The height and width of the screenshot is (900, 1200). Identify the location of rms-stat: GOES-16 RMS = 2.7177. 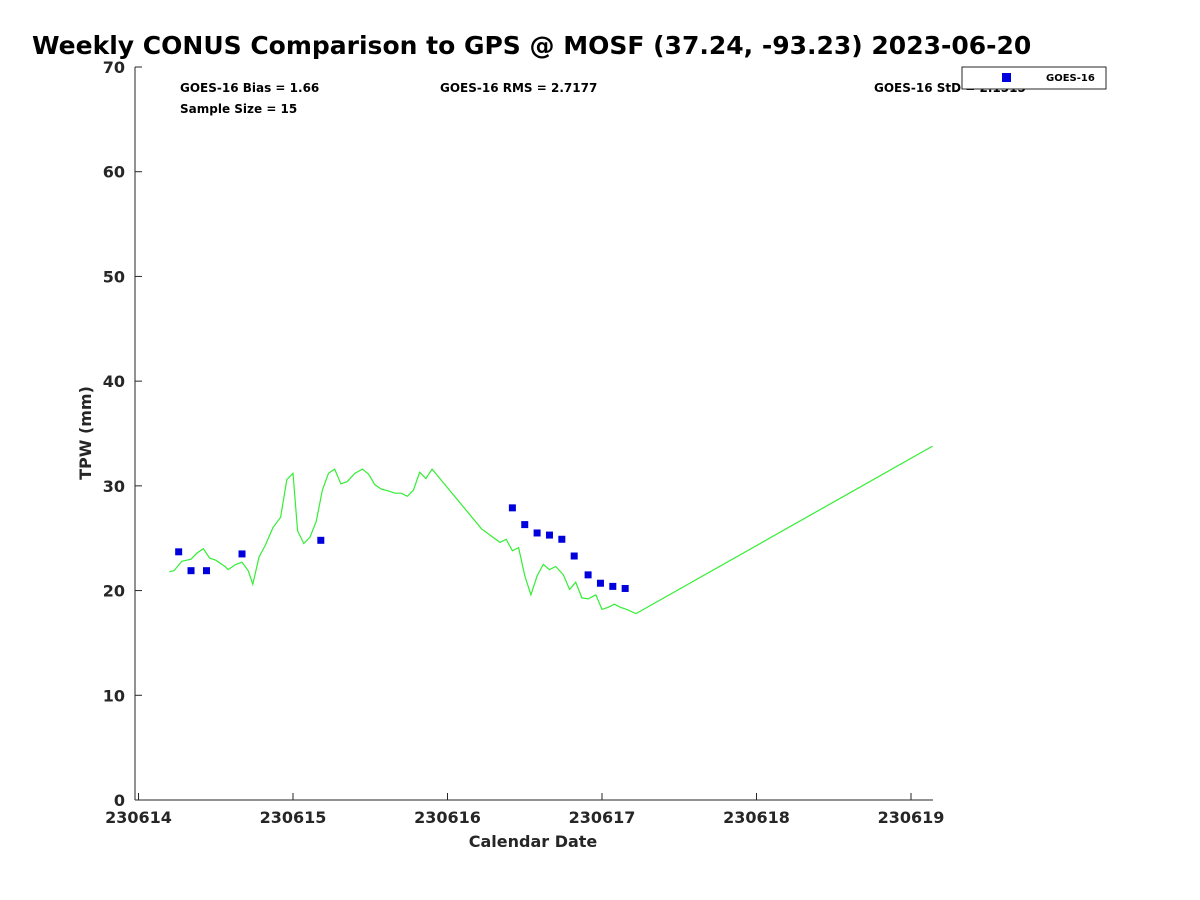
(518, 88).